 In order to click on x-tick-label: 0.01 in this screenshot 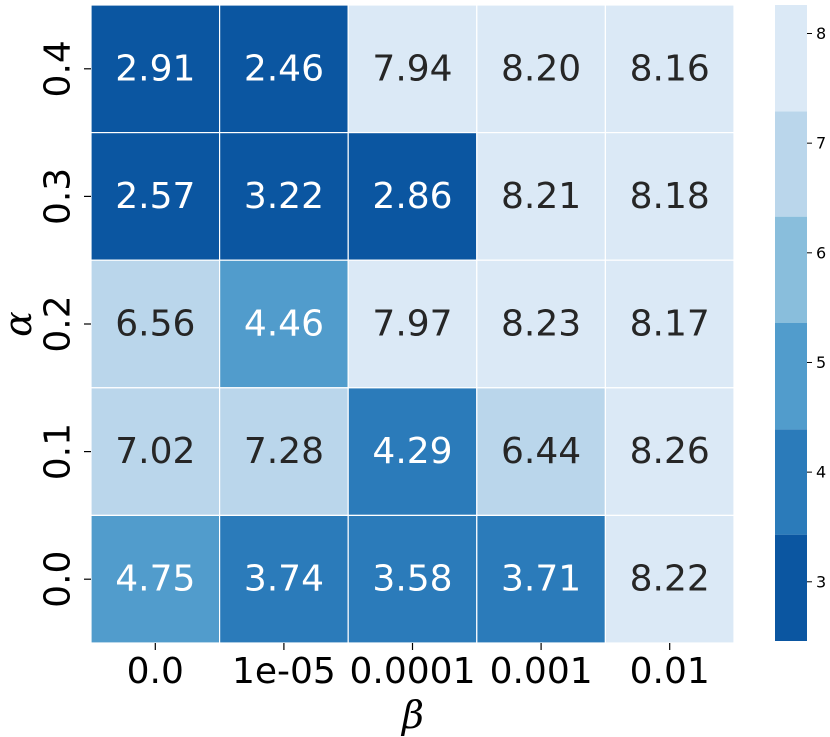, I will do `click(670, 671)`.